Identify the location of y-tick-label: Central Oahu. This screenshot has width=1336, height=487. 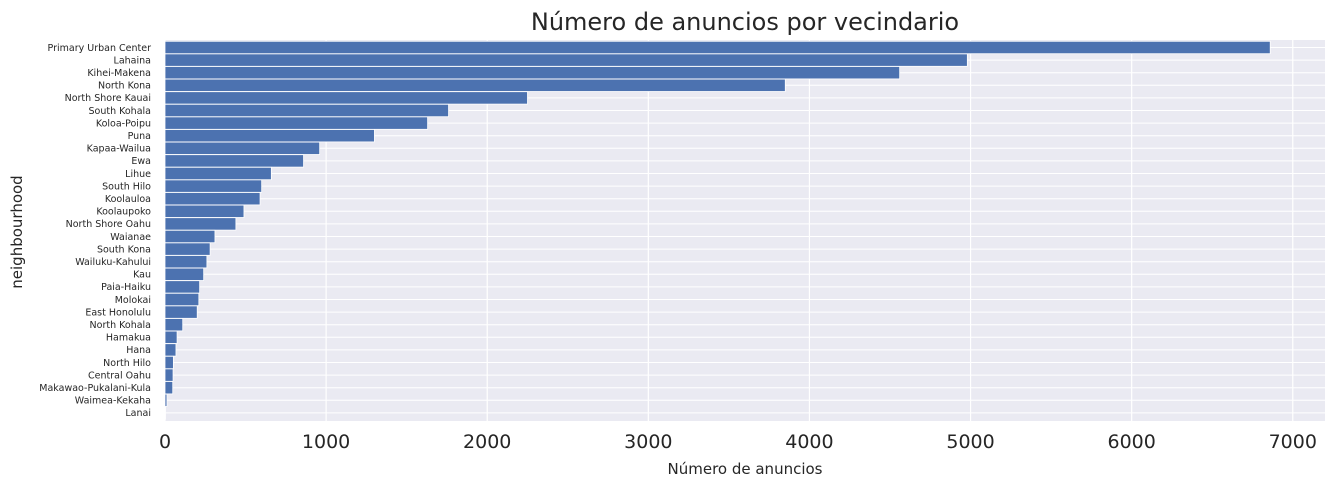
(119, 375).